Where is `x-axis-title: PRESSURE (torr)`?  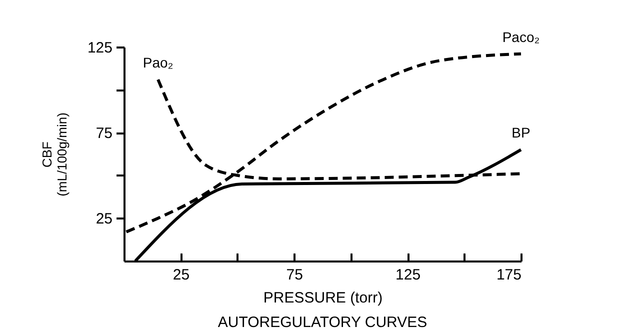 x-axis-title: PRESSURE (torr) is located at coordinates (323, 298).